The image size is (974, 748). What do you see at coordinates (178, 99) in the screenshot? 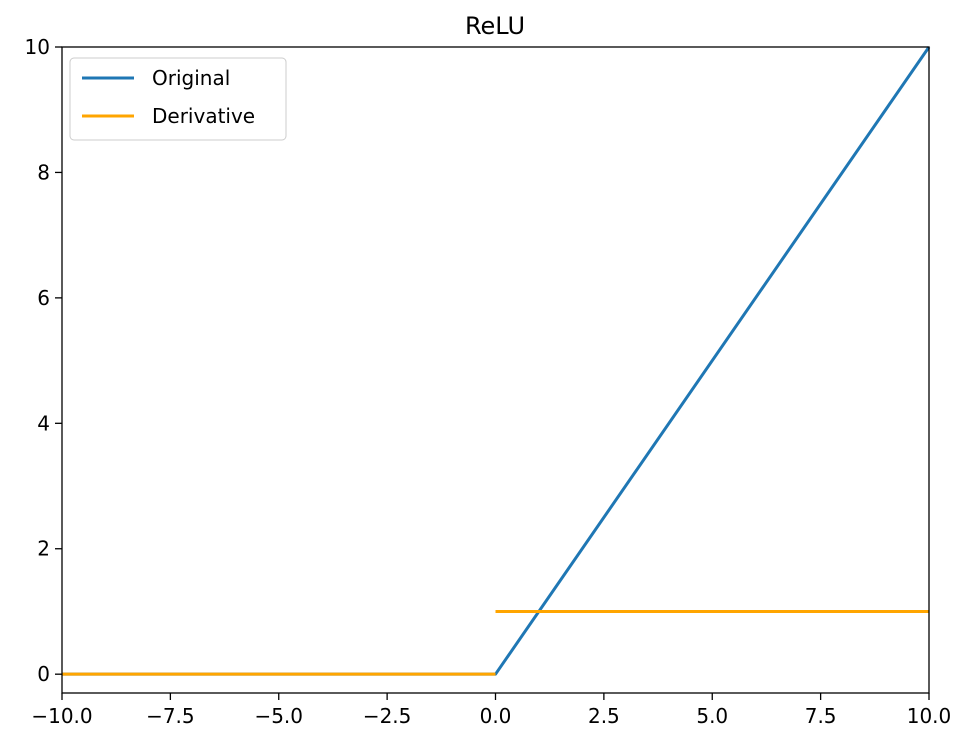
I see `legend: Original Derivative` at bounding box center [178, 99].